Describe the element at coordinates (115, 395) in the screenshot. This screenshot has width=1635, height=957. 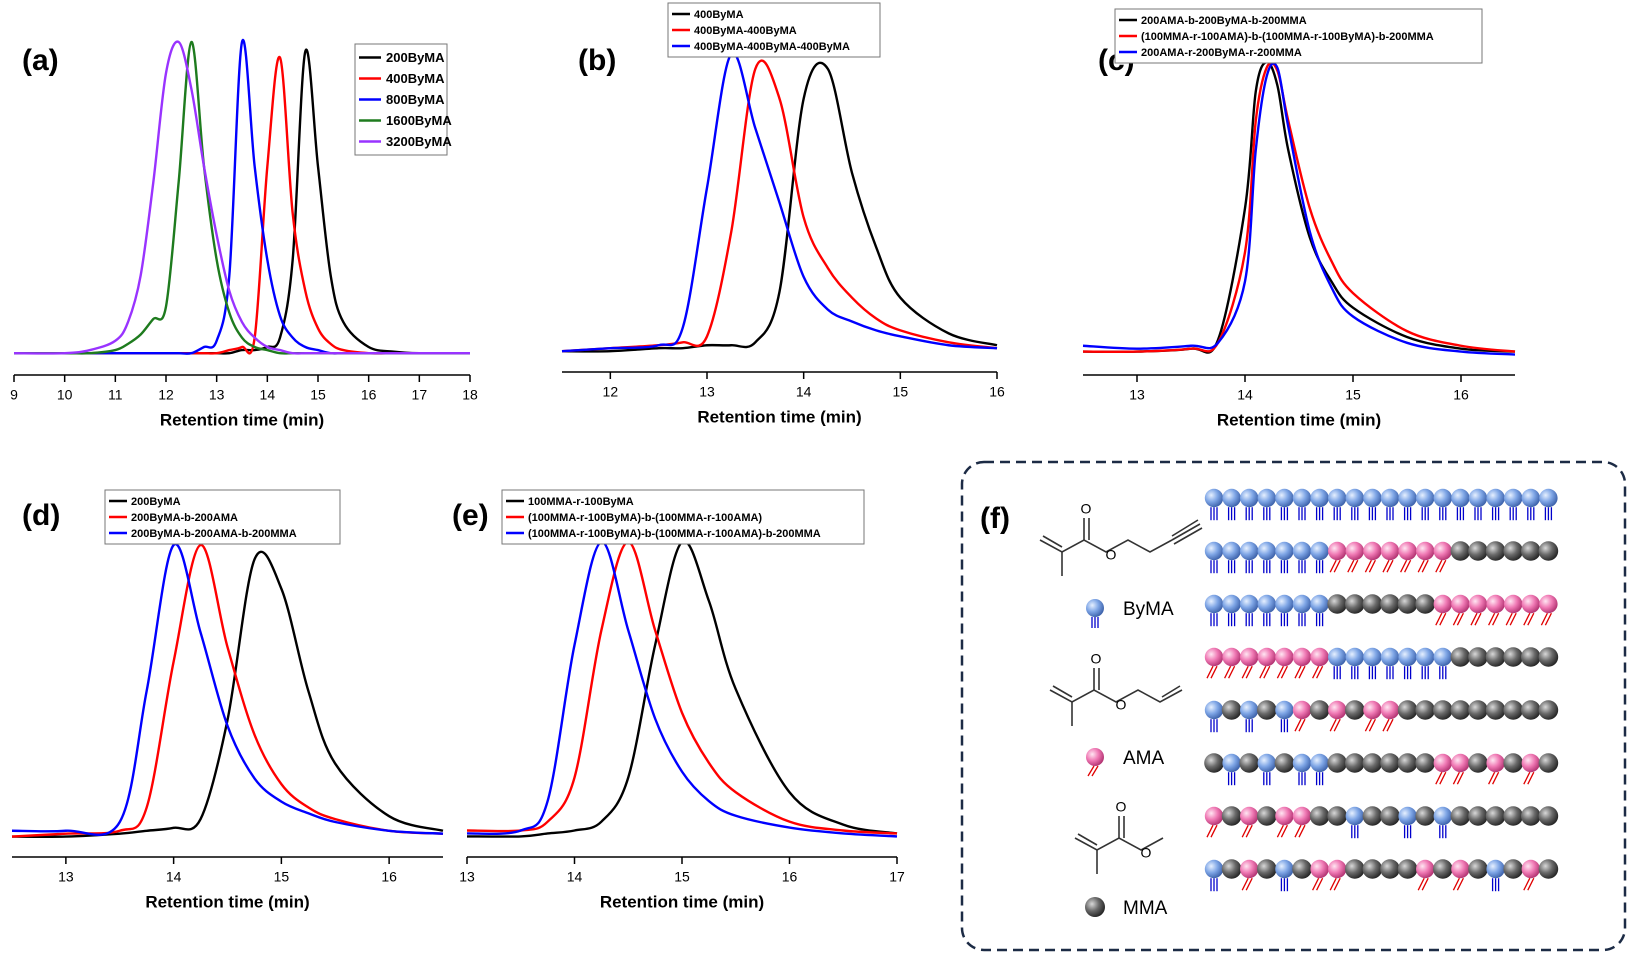
I see `x-tick-label: 11` at that location.